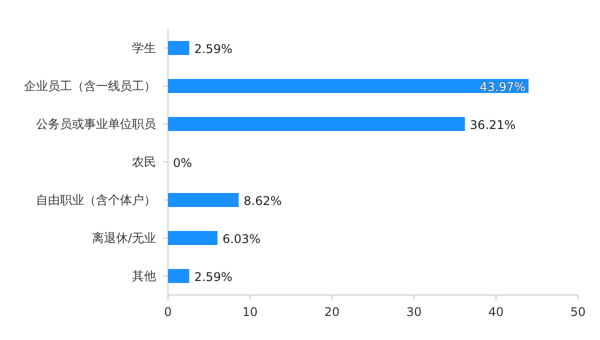 This screenshot has height=340, width=600. What do you see at coordinates (144, 48) in the screenshot?
I see `y-tick-label: 学生` at bounding box center [144, 48].